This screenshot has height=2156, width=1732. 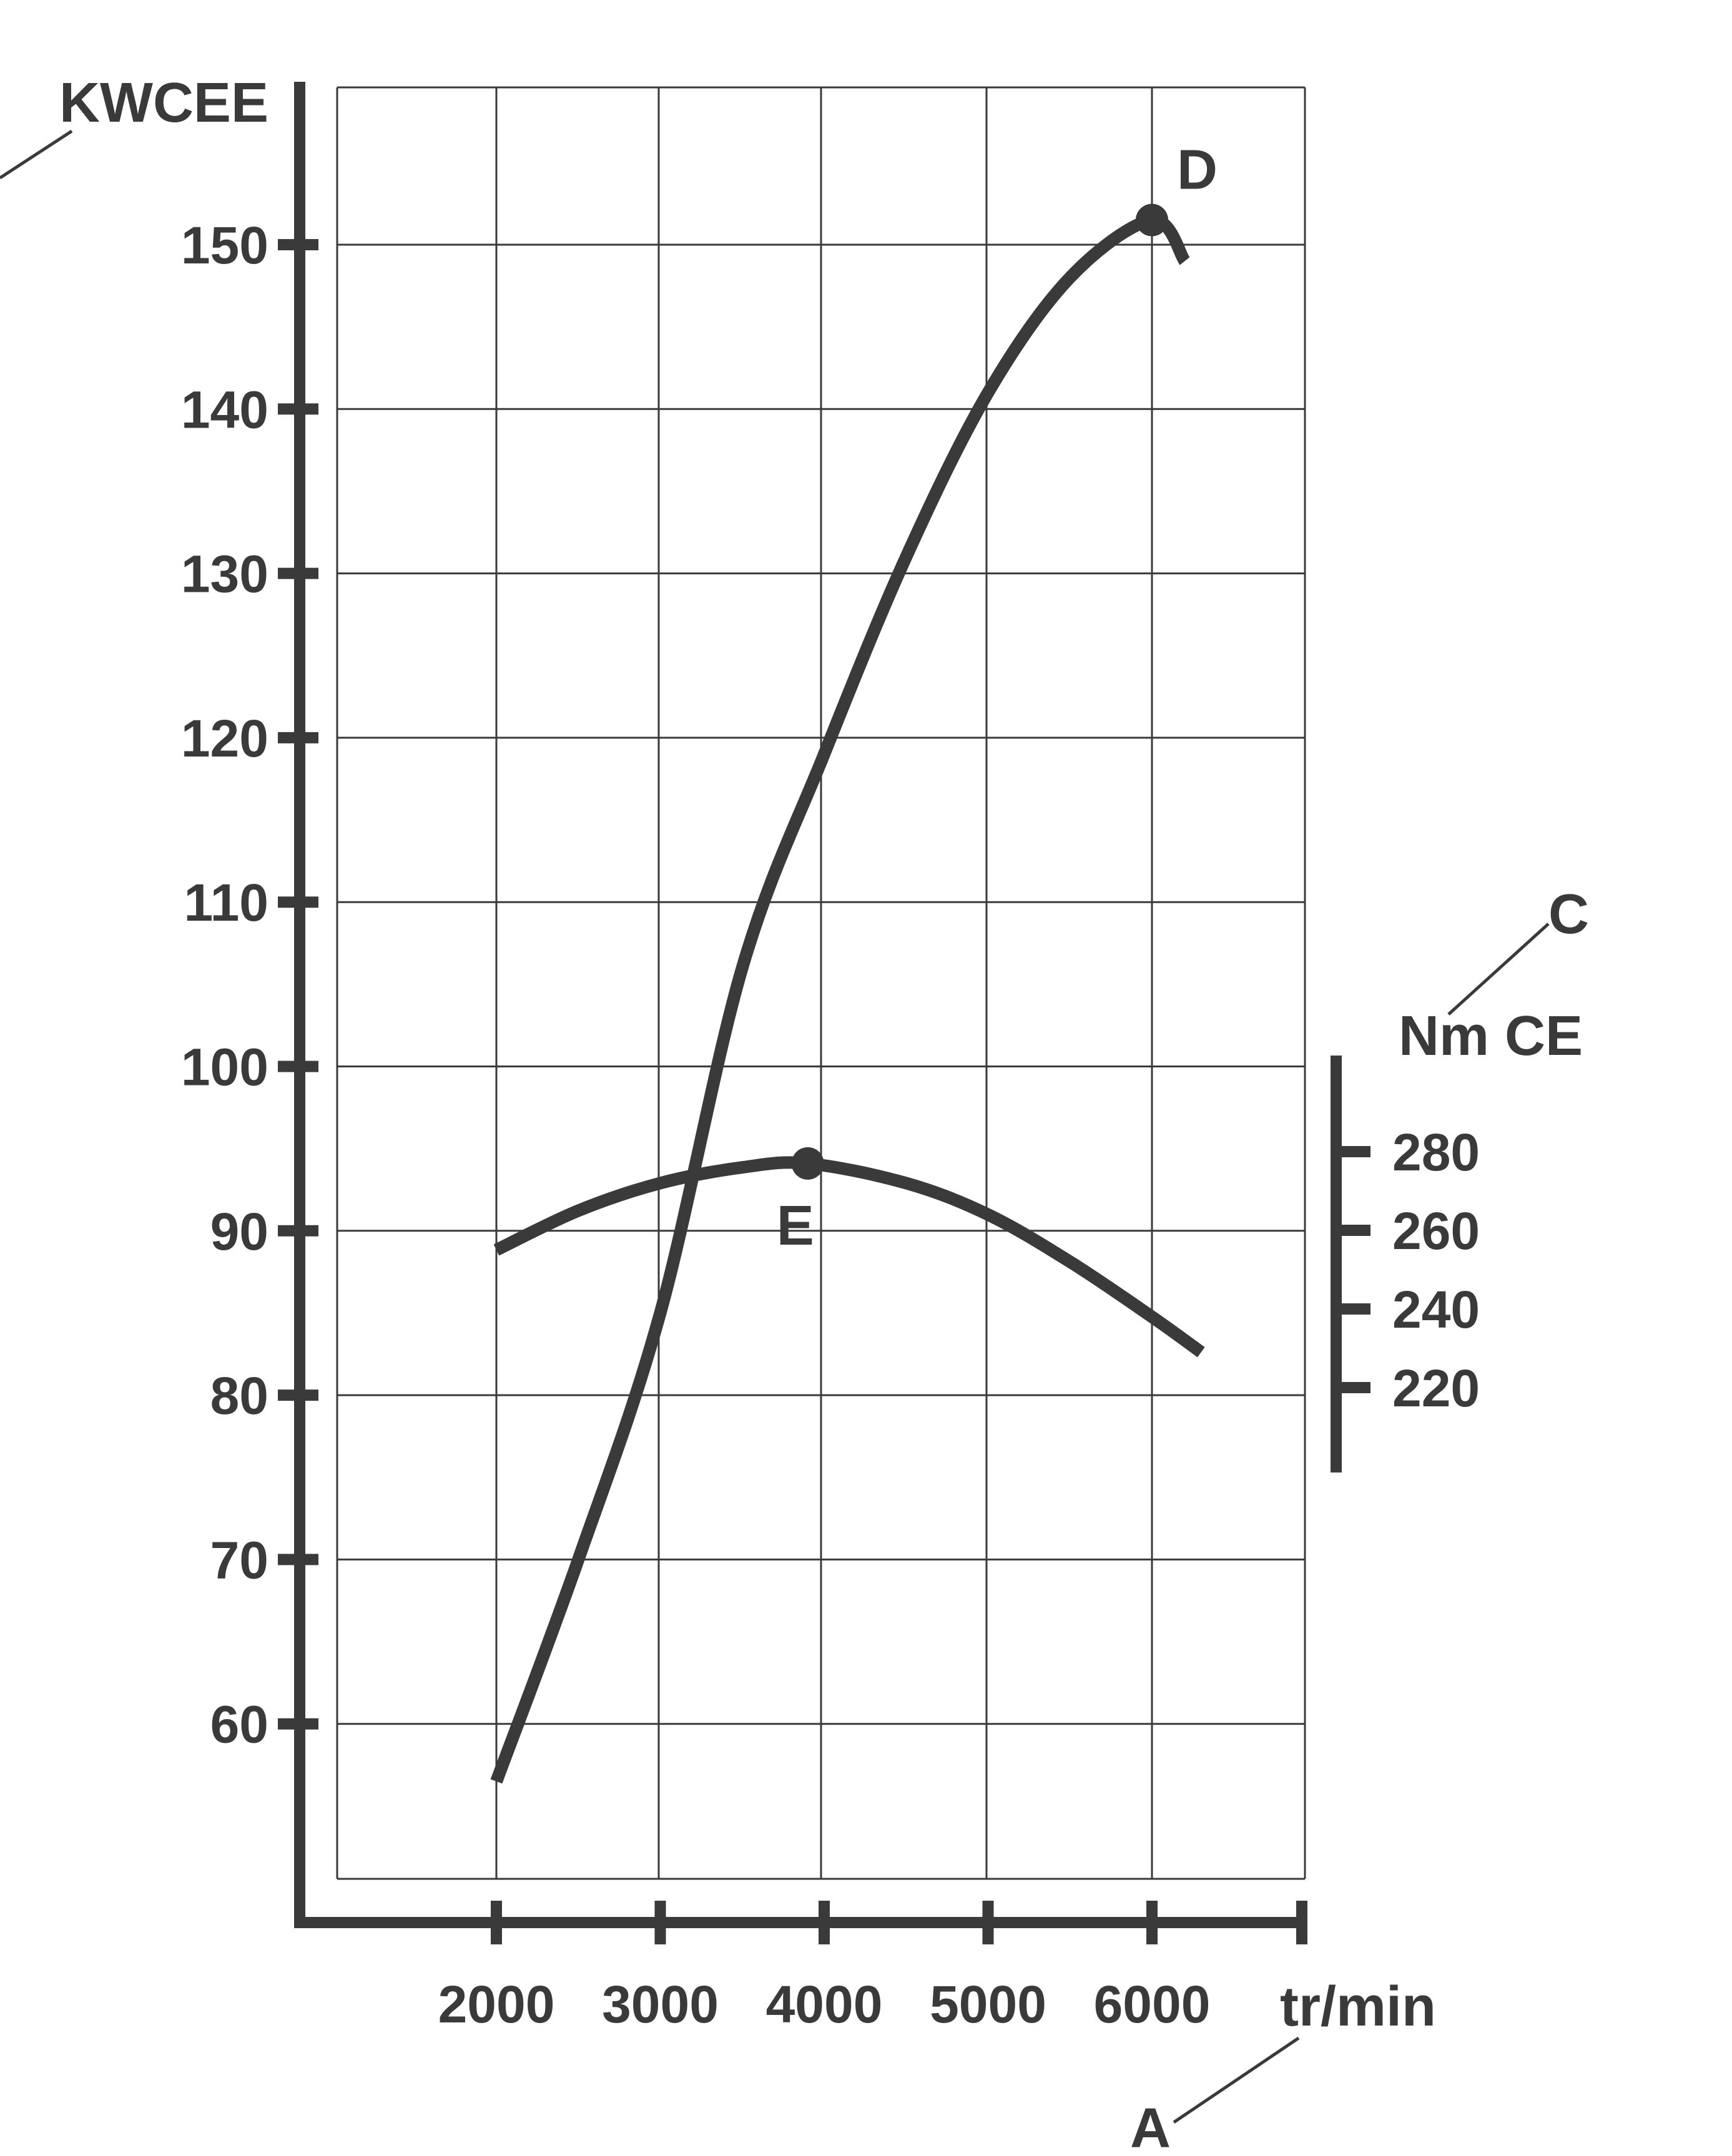 What do you see at coordinates (496, 2004) in the screenshot?
I see `x-tick-label: 2000` at bounding box center [496, 2004].